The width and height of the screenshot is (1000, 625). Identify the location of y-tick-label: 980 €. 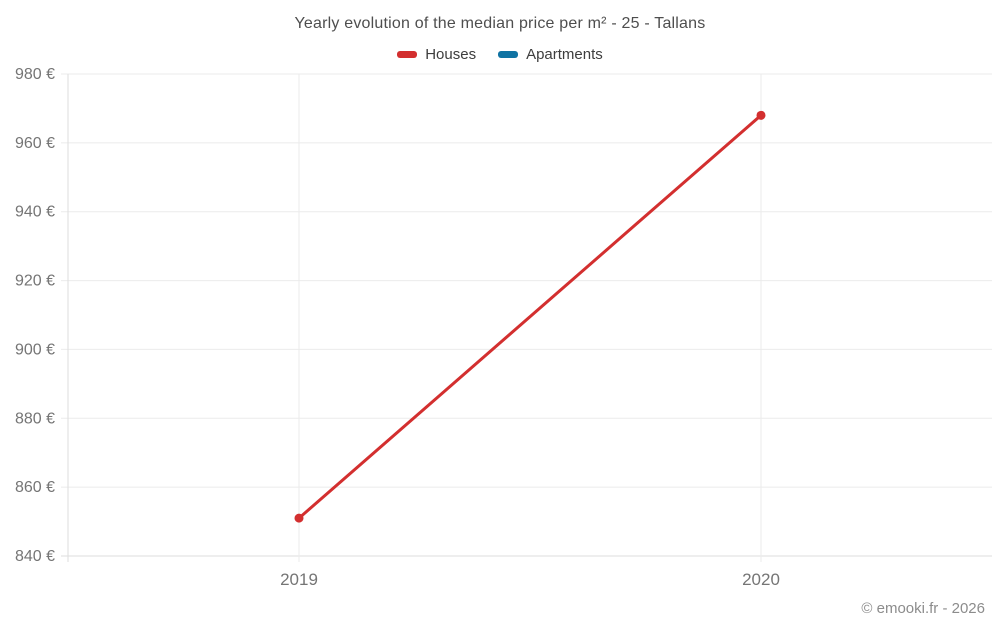
(35, 74).